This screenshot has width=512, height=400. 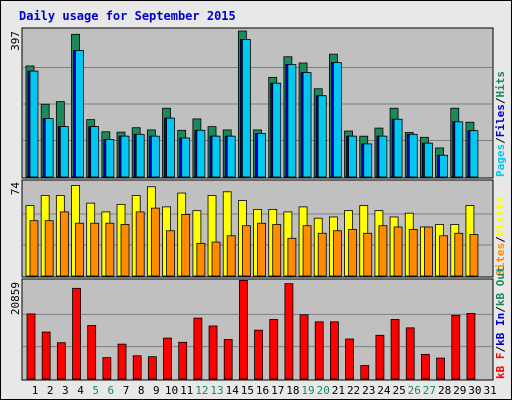 I want to click on legend: Sites/Visits, so click(x=500, y=237).